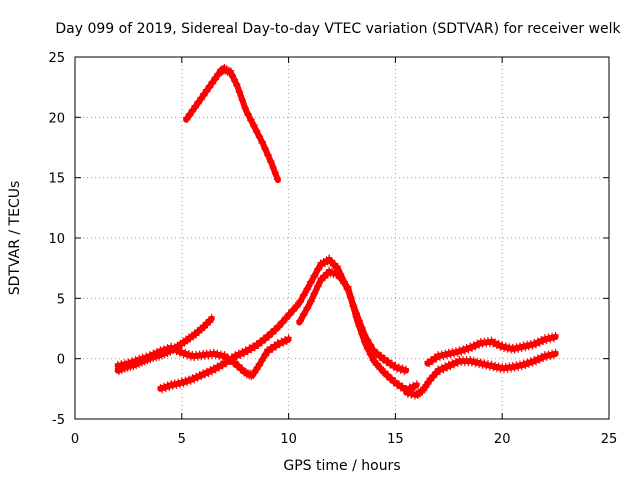  I want to click on y-tick-label: 0, so click(61, 360).